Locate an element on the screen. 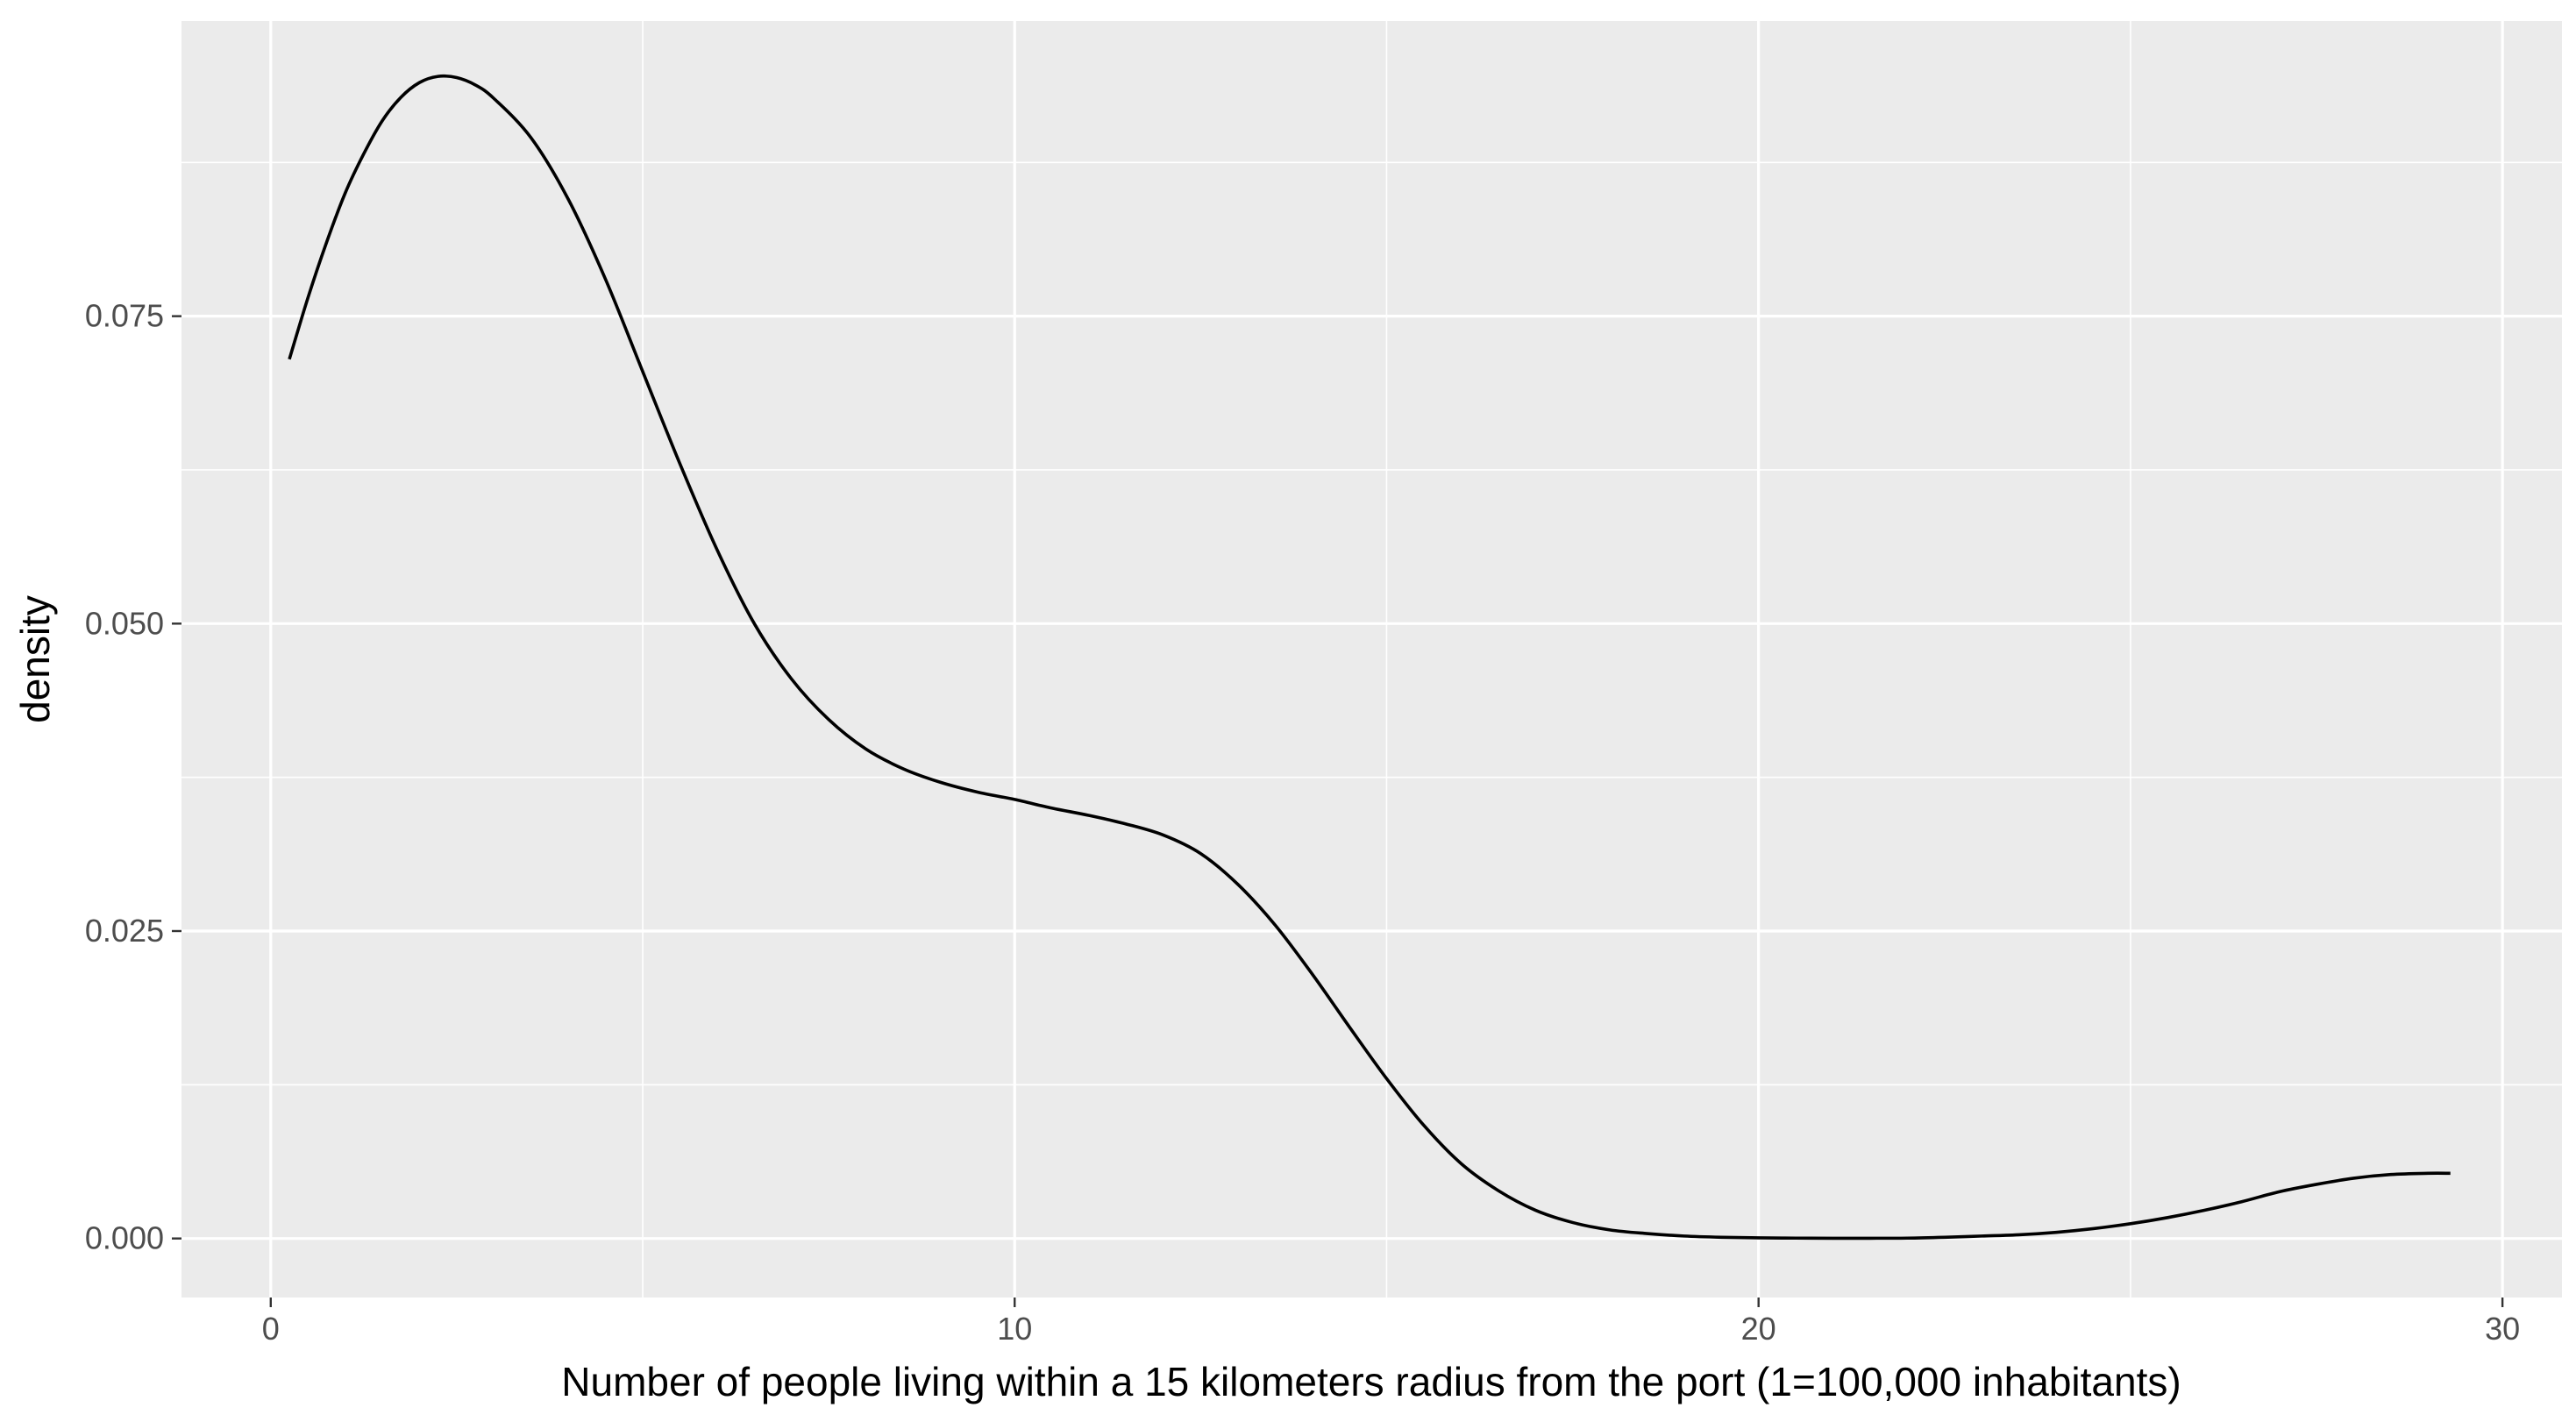 This screenshot has height=1422, width=2576. y-axis-title: density is located at coordinates (35, 659).